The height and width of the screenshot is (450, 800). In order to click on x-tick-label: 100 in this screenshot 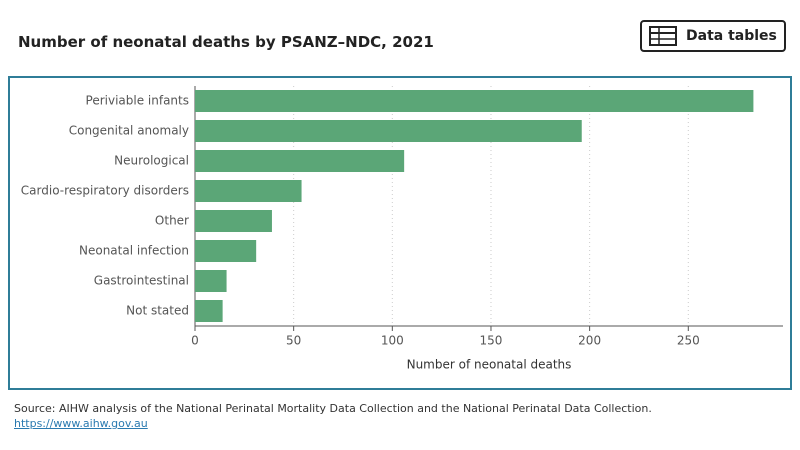, I will do `click(392, 341)`.